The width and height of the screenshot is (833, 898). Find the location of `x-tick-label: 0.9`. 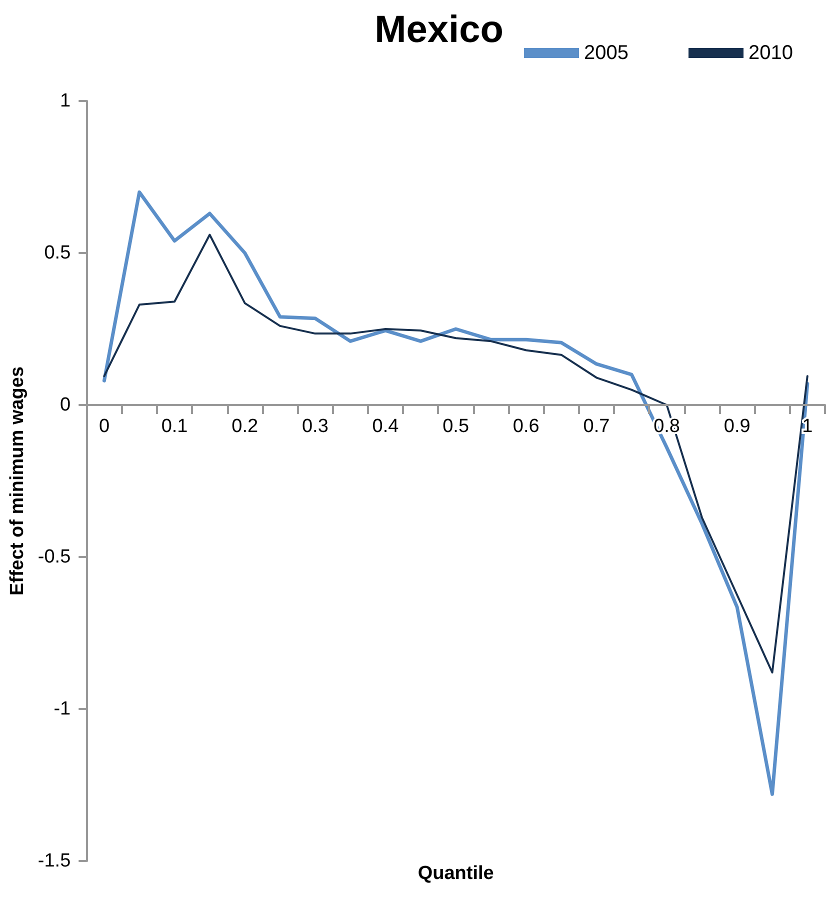

x-tick-label: 0.9 is located at coordinates (737, 426).